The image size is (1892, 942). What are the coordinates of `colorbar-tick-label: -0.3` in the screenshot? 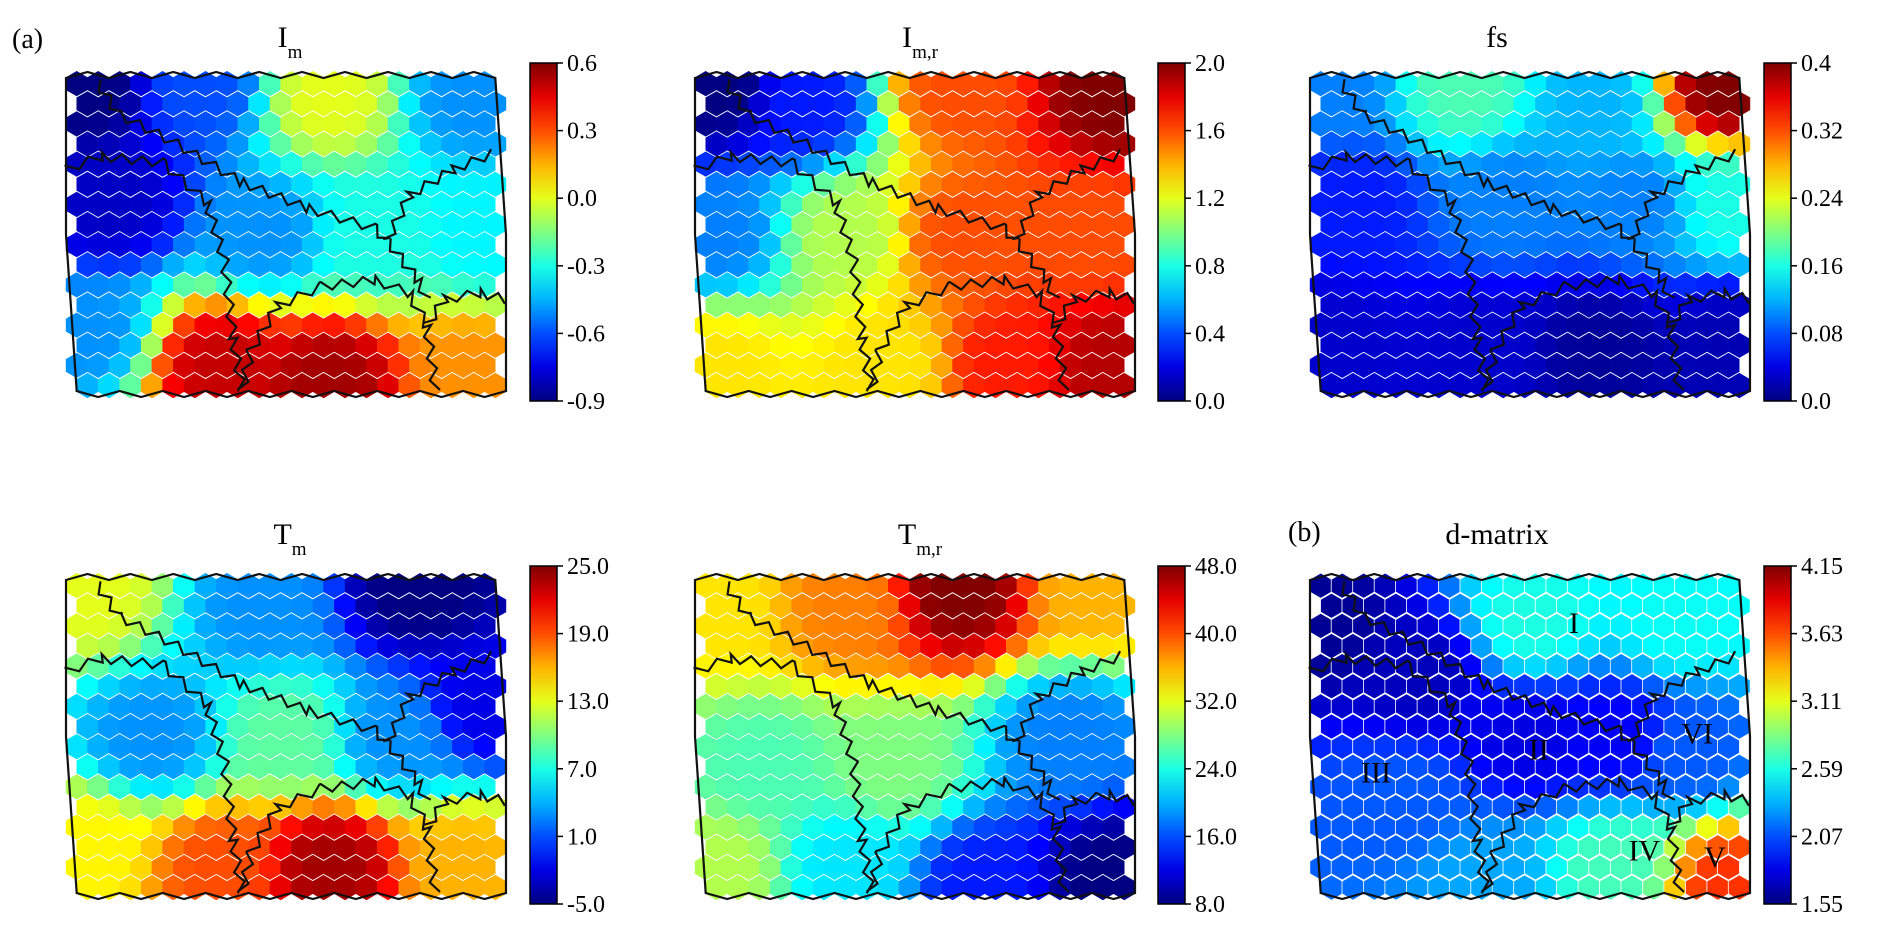 It's located at (586, 267).